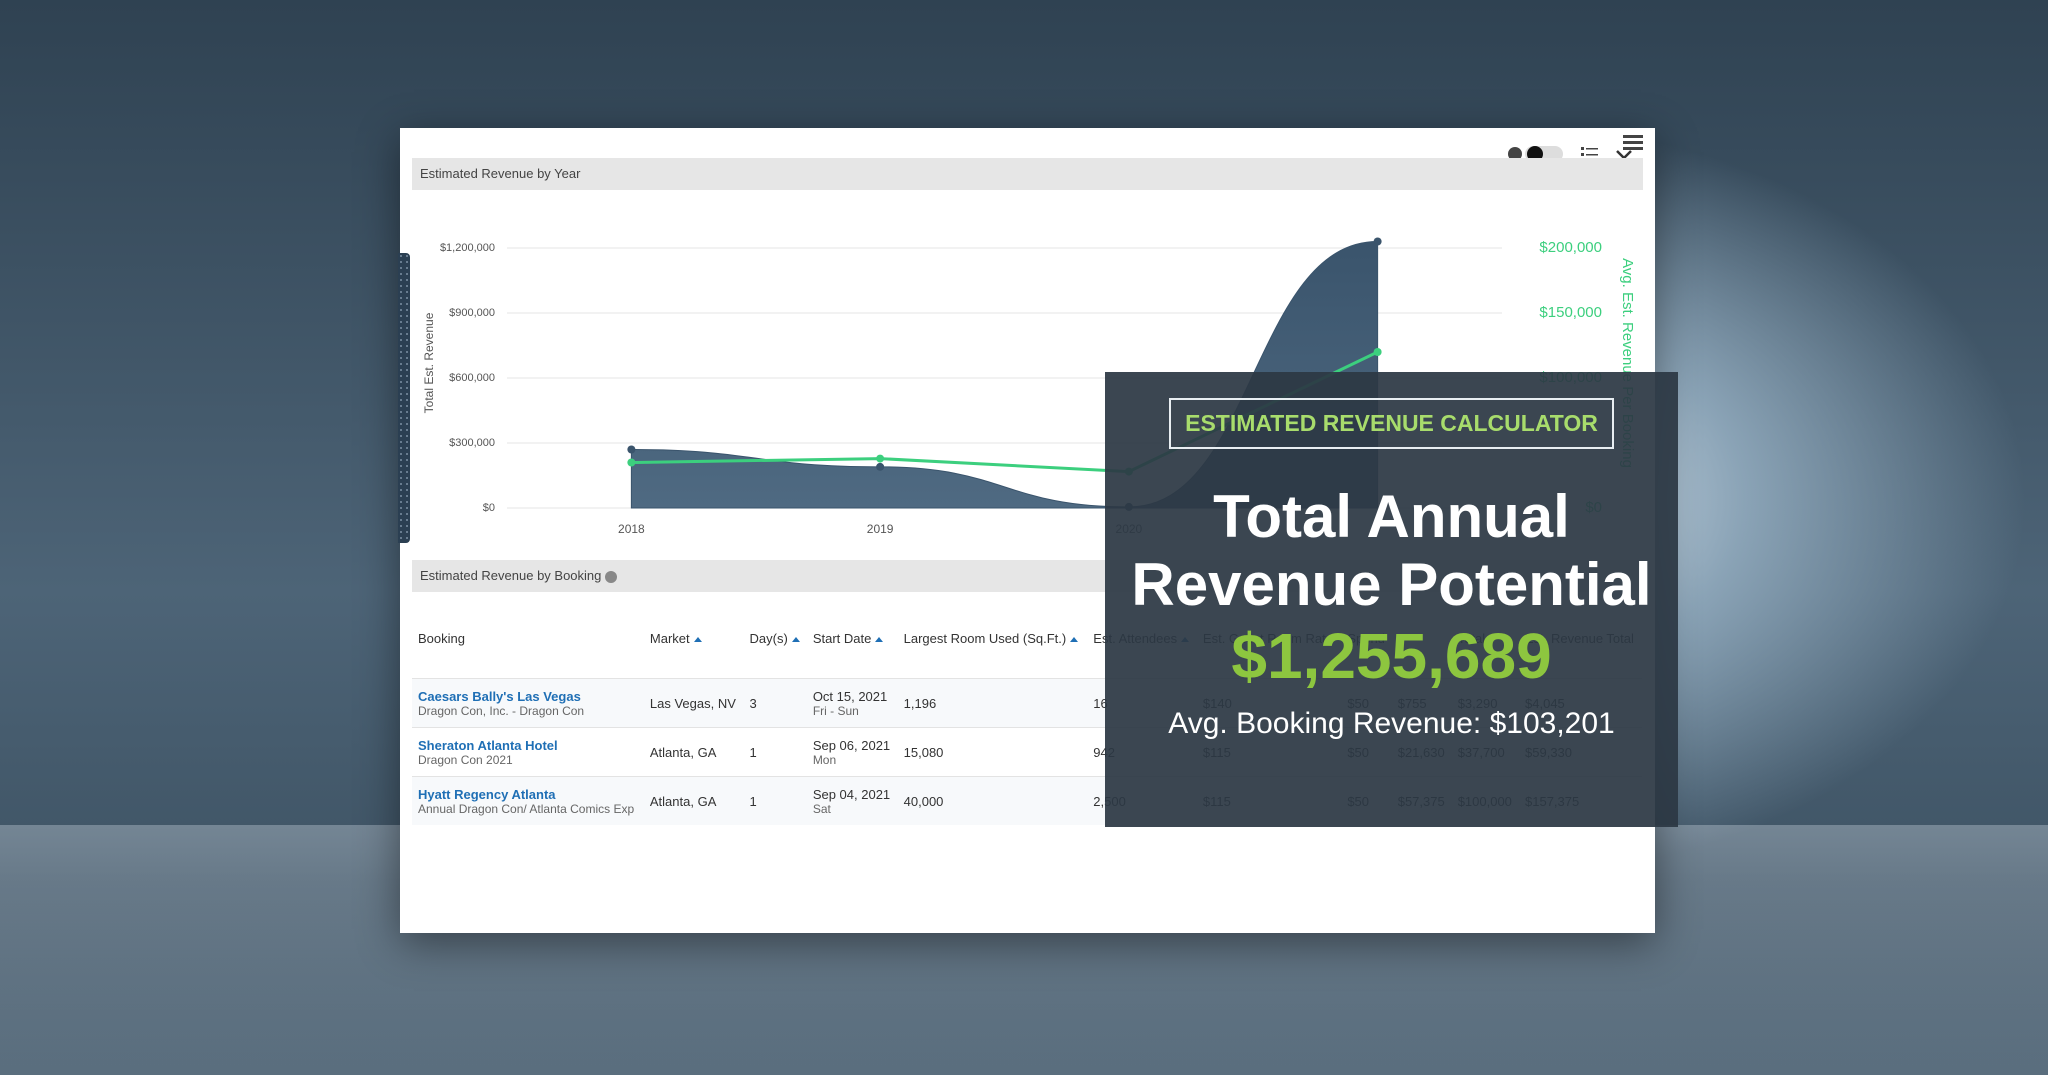 The image size is (2048, 1075). What do you see at coordinates (753, 703) in the screenshot?
I see `cell-text: 3` at bounding box center [753, 703].